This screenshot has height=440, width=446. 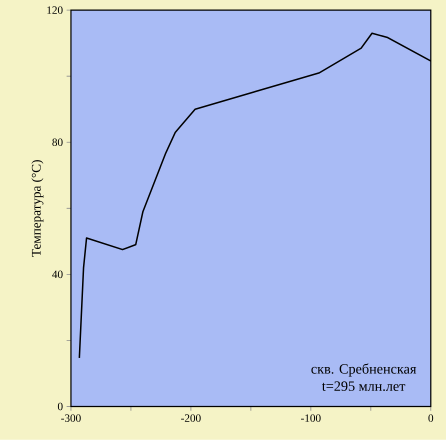 I want to click on x-tick-label: -100, so click(x=311, y=418).